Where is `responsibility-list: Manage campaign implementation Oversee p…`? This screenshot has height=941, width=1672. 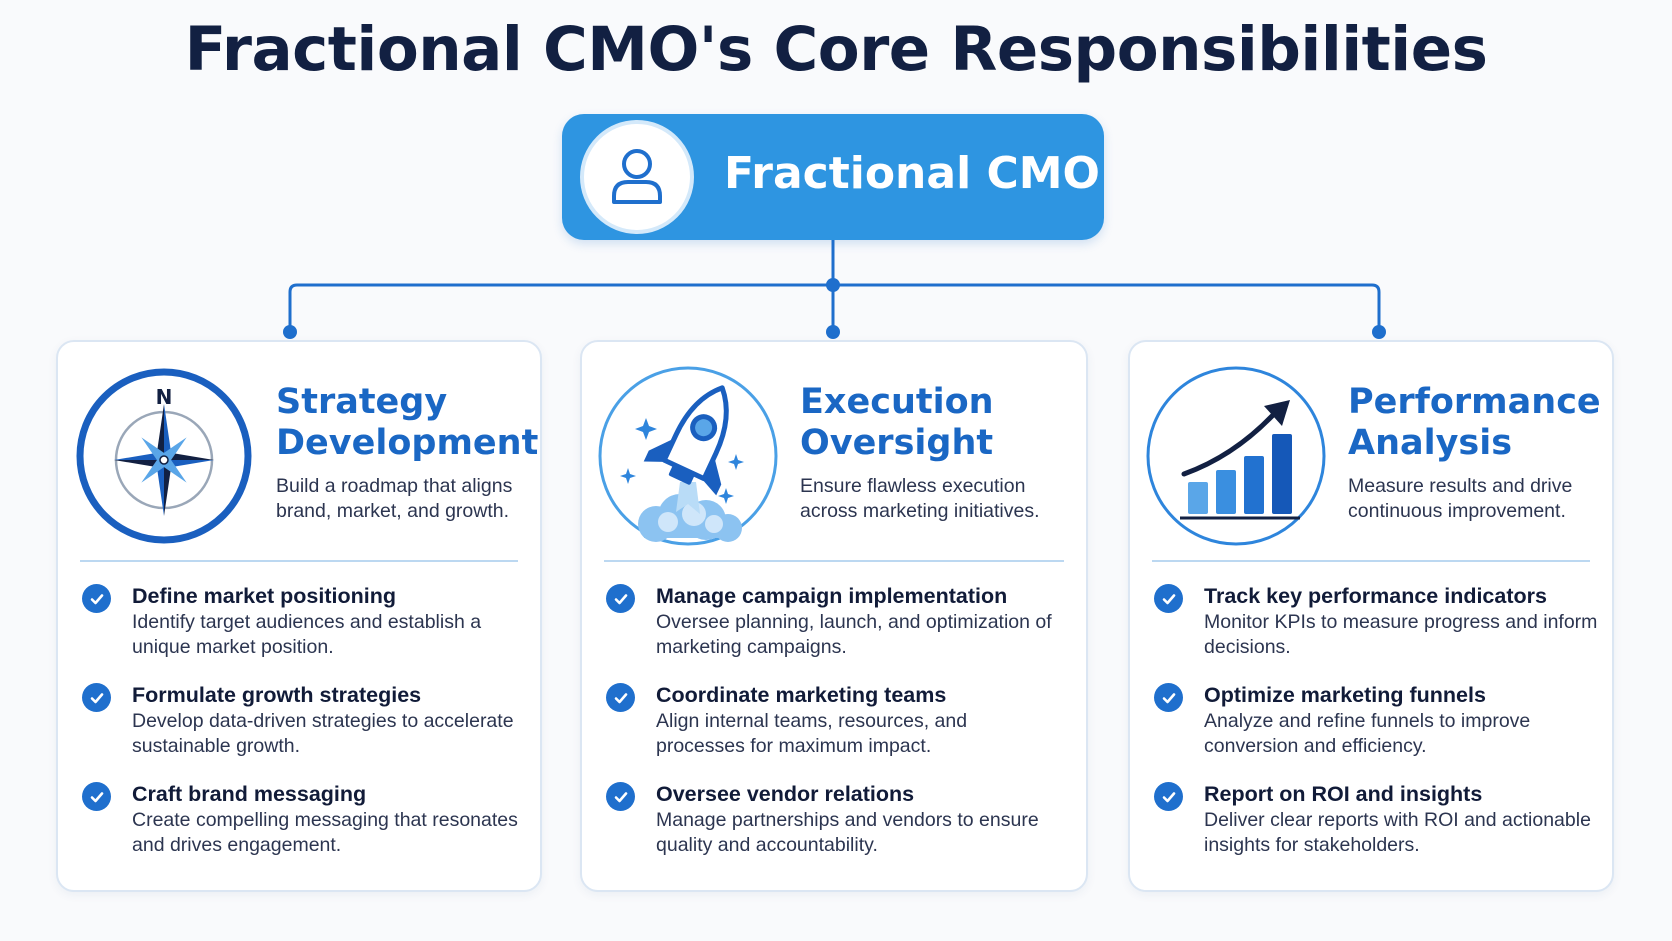 responsibility-list: Manage campaign implementation Oversee p… is located at coordinates (840, 730).